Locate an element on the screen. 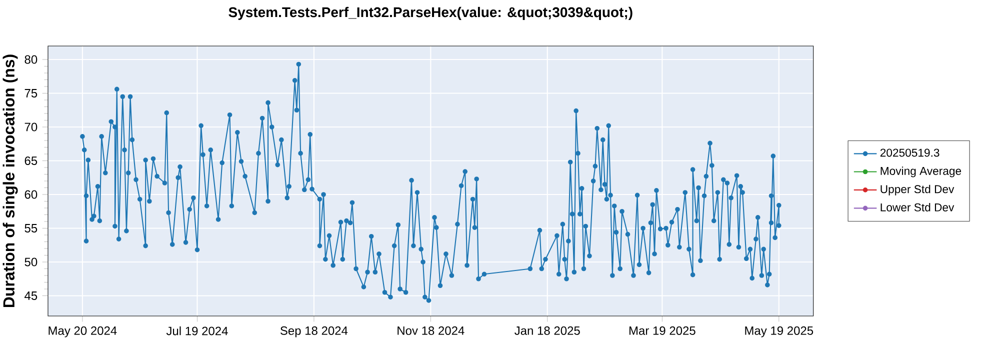 This screenshot has width=1000, height=350. x-tick-label: May 20 2024 is located at coordinates (82, 332).